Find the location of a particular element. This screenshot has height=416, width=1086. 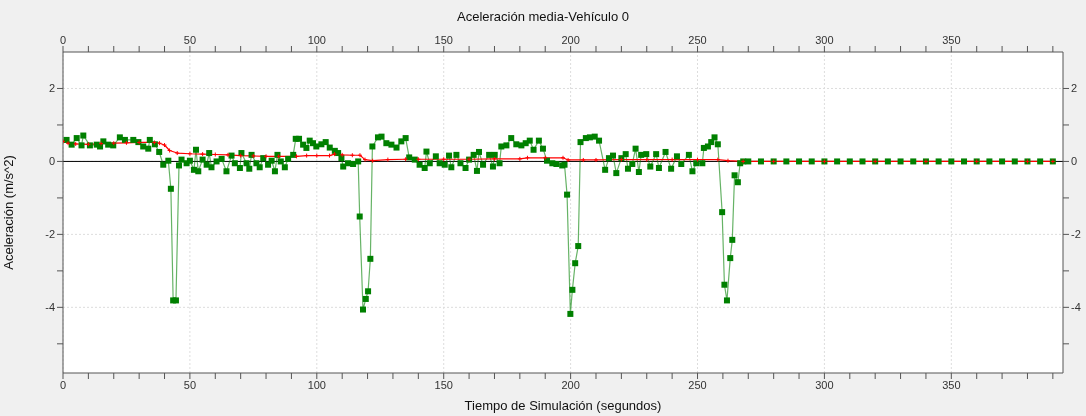

x2-tick-label: 350 is located at coordinates (951, 40).